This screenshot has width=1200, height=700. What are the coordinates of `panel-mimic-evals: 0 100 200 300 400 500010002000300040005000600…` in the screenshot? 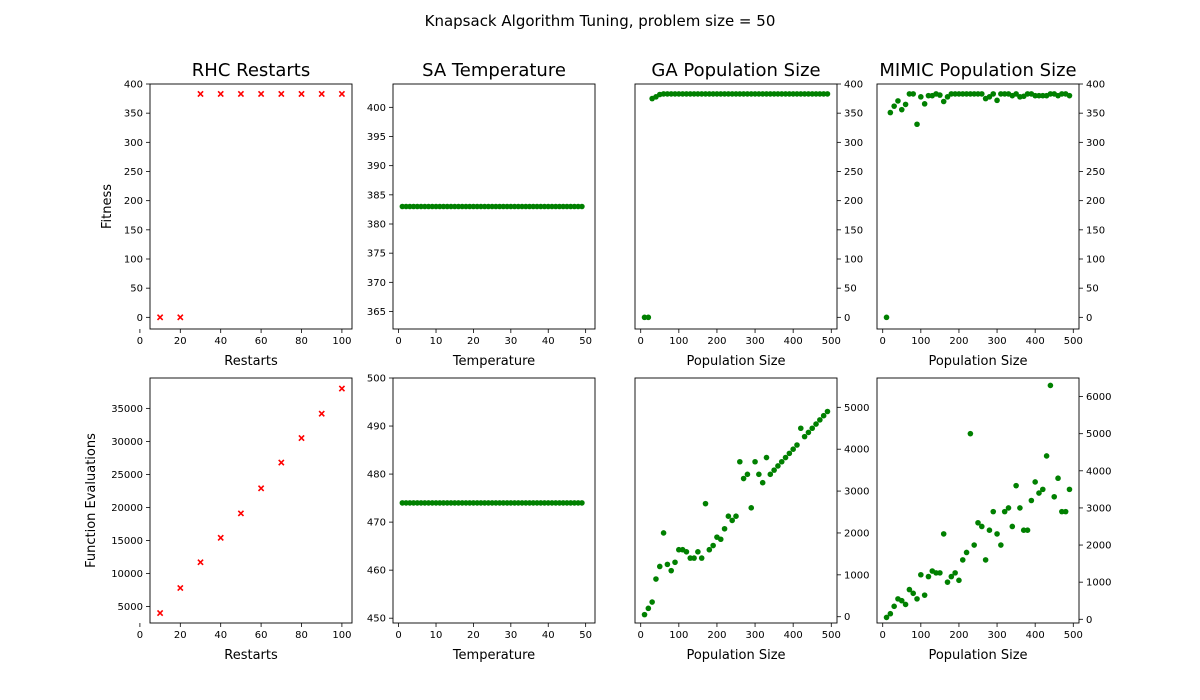 It's located at (993, 520).